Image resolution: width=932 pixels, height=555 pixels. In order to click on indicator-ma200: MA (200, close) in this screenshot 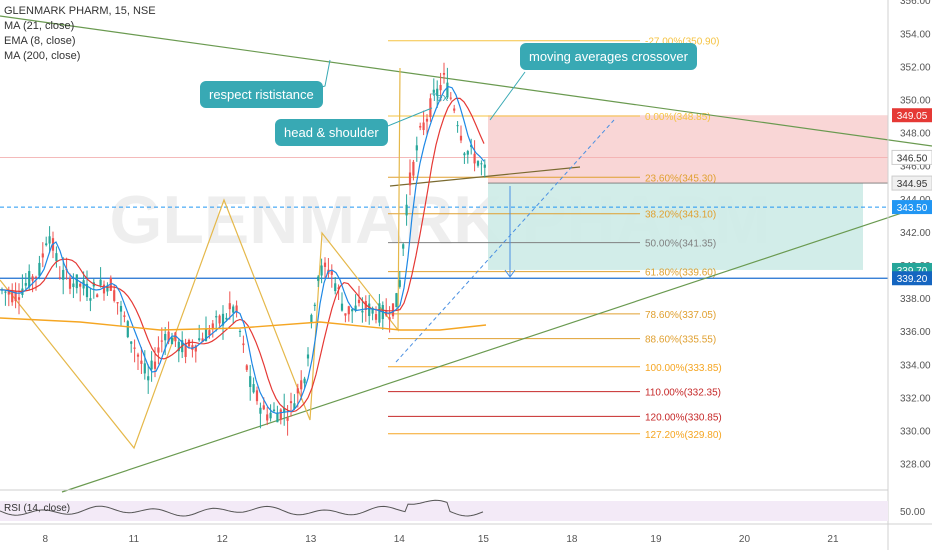, I will do `click(42, 56)`.